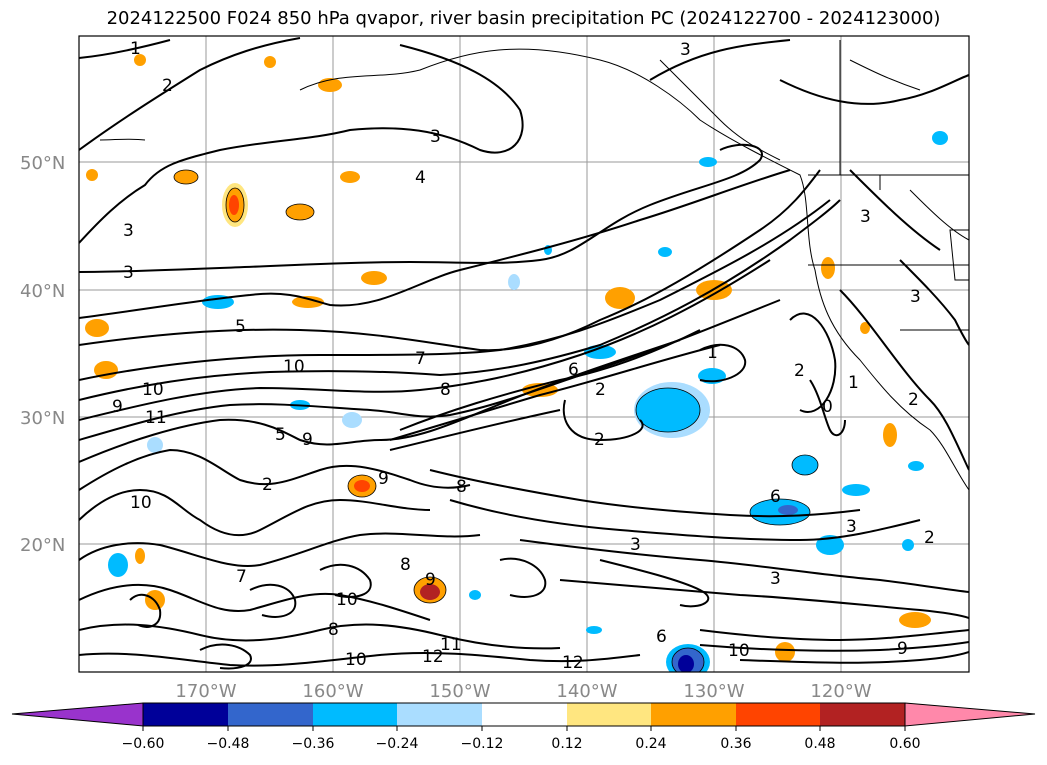 The image size is (1047, 765). I want to click on lon-label: 170°W, so click(205, 691).